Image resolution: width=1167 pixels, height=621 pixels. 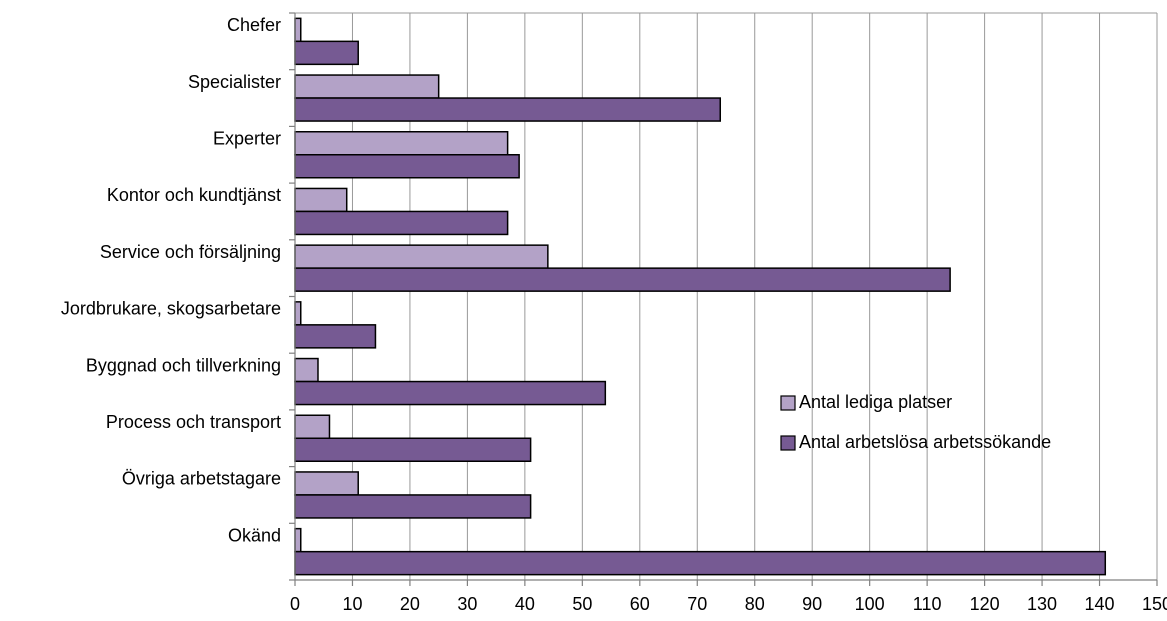 What do you see at coordinates (254, 25) in the screenshot?
I see `category-label: Chefer` at bounding box center [254, 25].